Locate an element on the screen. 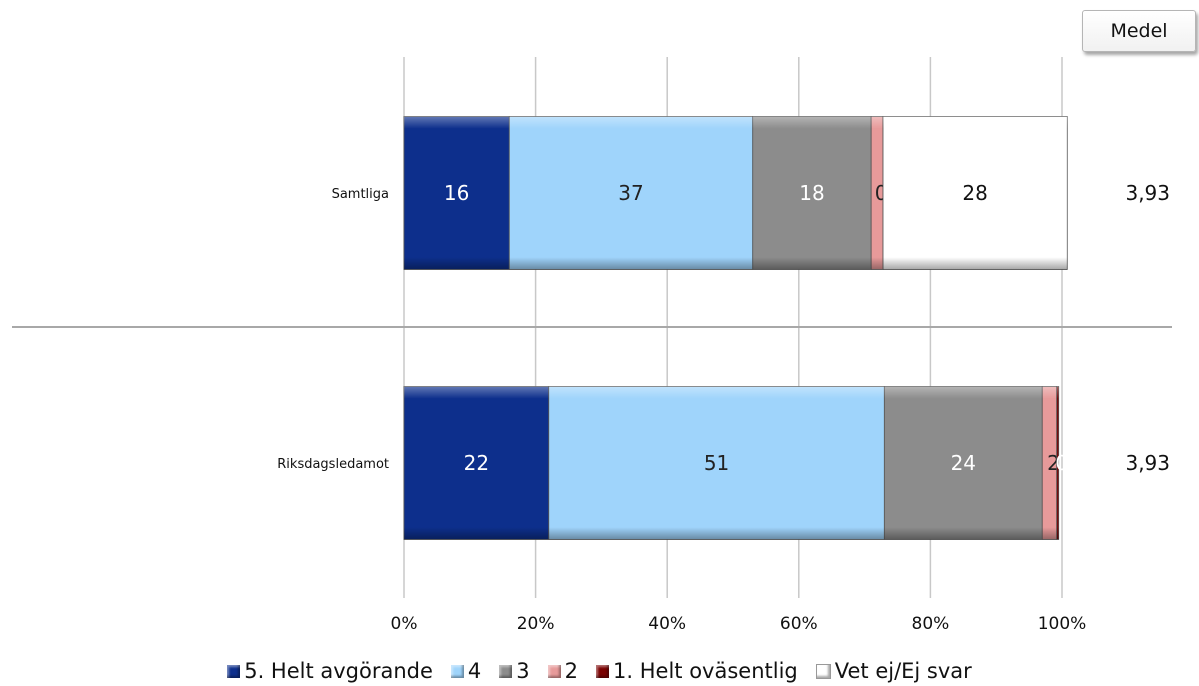  legend-label: 2 is located at coordinates (571, 671).